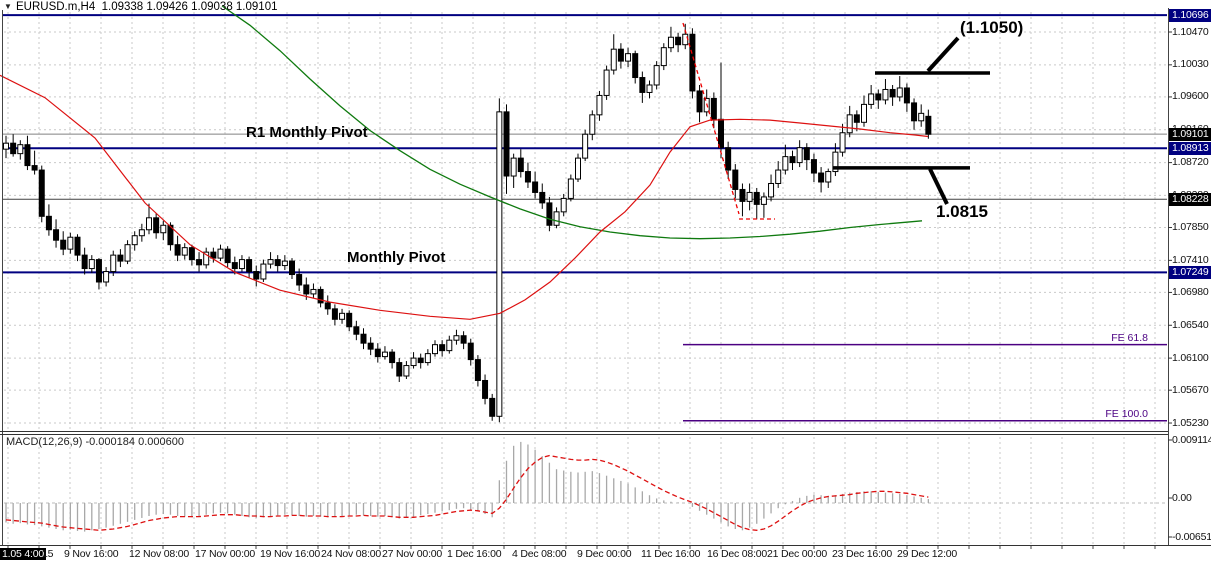 The width and height of the screenshot is (1211, 563). What do you see at coordinates (396, 257) in the screenshot?
I see `annotation-monthly-pivot: Monthly Pivot` at bounding box center [396, 257].